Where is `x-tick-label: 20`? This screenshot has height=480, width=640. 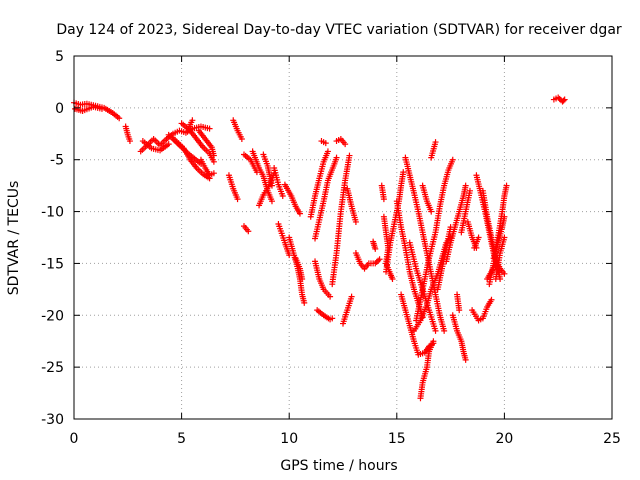 x-tick-label: 20 is located at coordinates (504, 439).